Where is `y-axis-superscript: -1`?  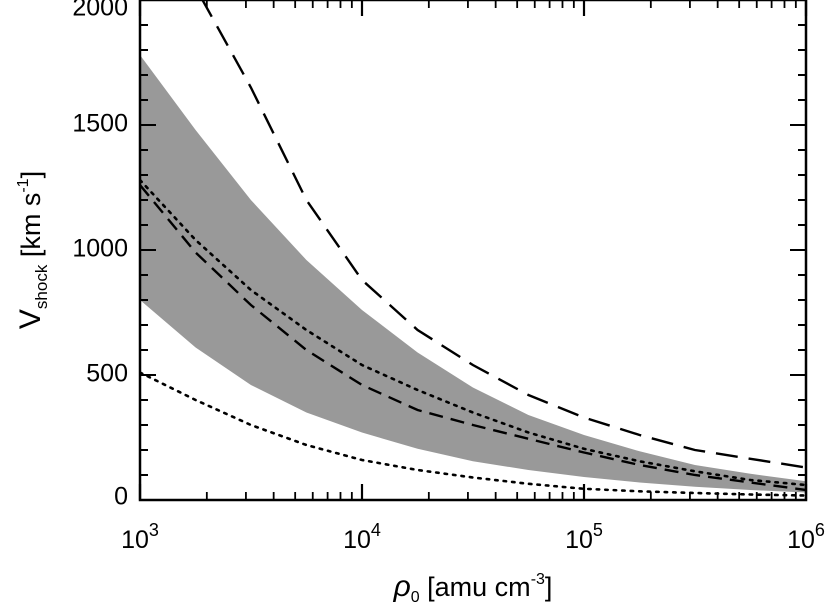 y-axis-superscript: -1 is located at coordinates (23, 185).